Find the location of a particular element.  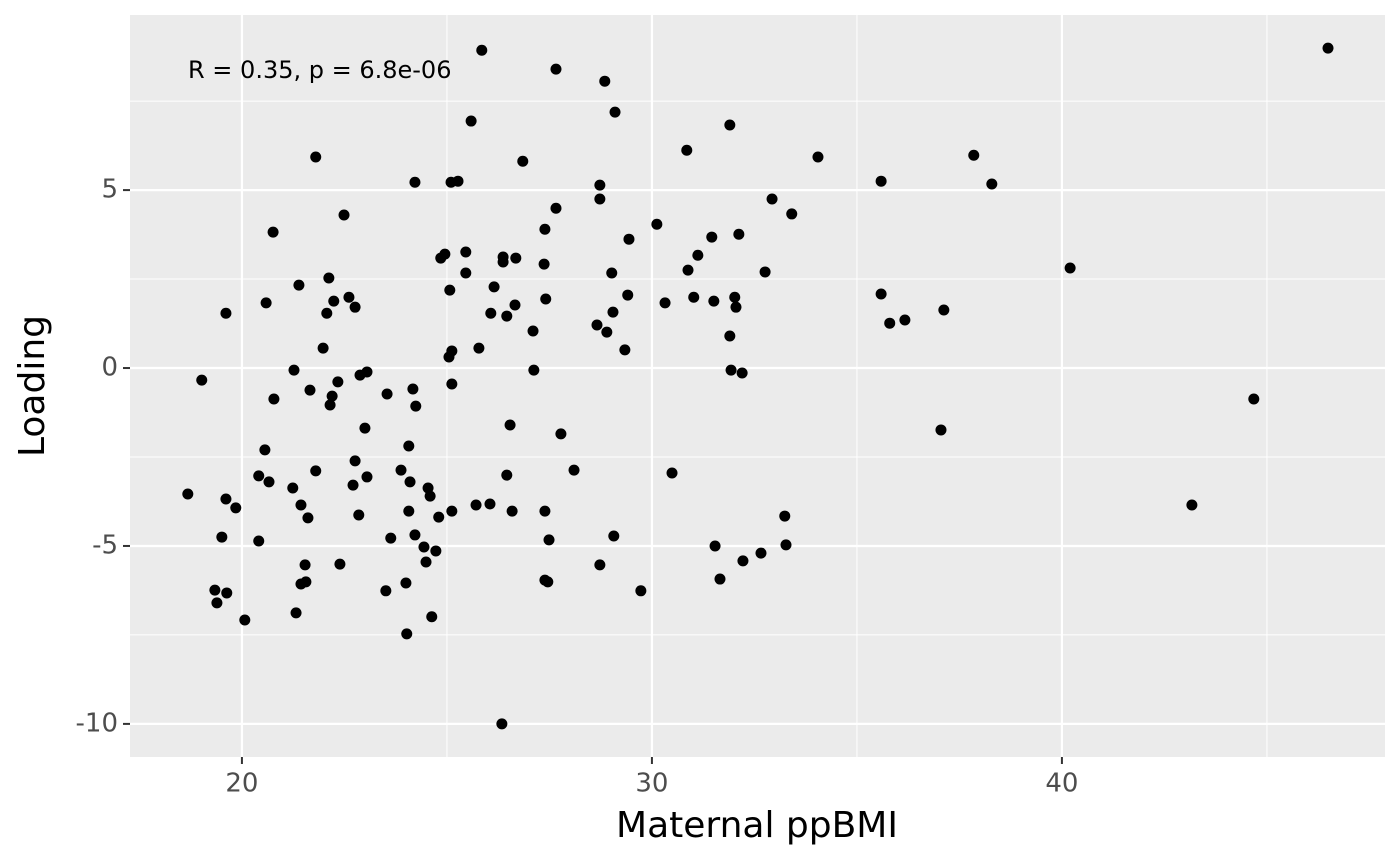

y-tick-label: -5 is located at coordinates (105, 545).